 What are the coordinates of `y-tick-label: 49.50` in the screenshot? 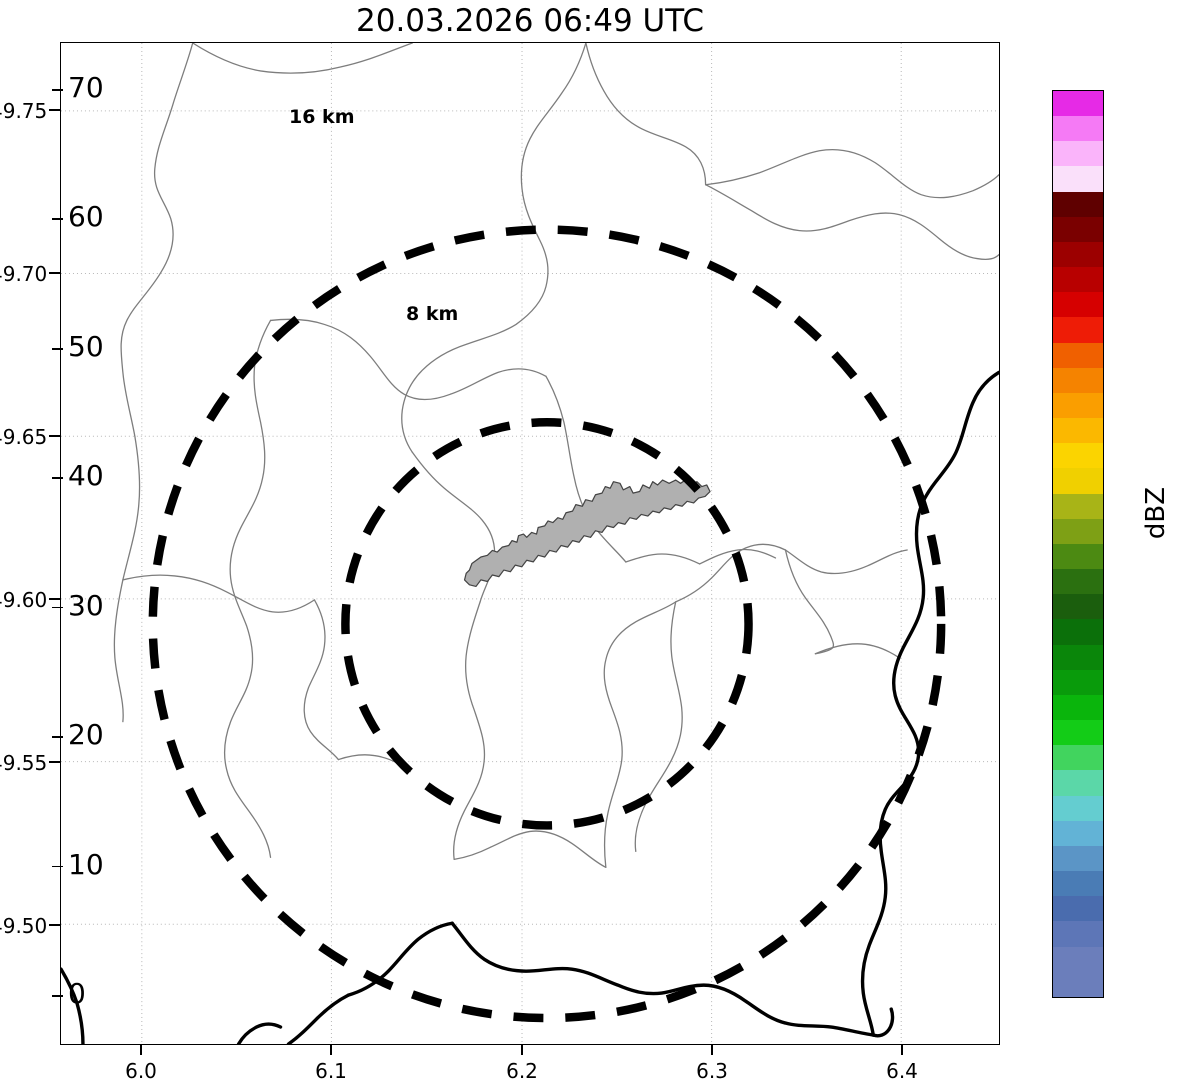 It's located at (24, 926).